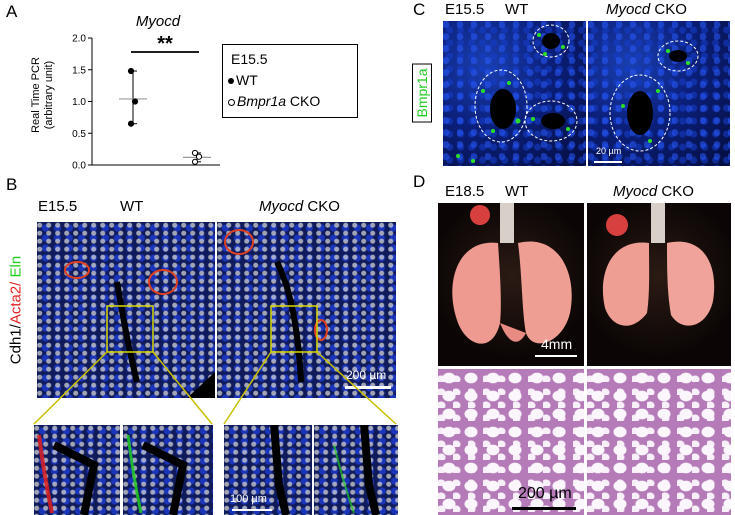  Describe the element at coordinates (659, 93) in the screenshot. I see `panel-c-cko-image: 20 µm` at that location.